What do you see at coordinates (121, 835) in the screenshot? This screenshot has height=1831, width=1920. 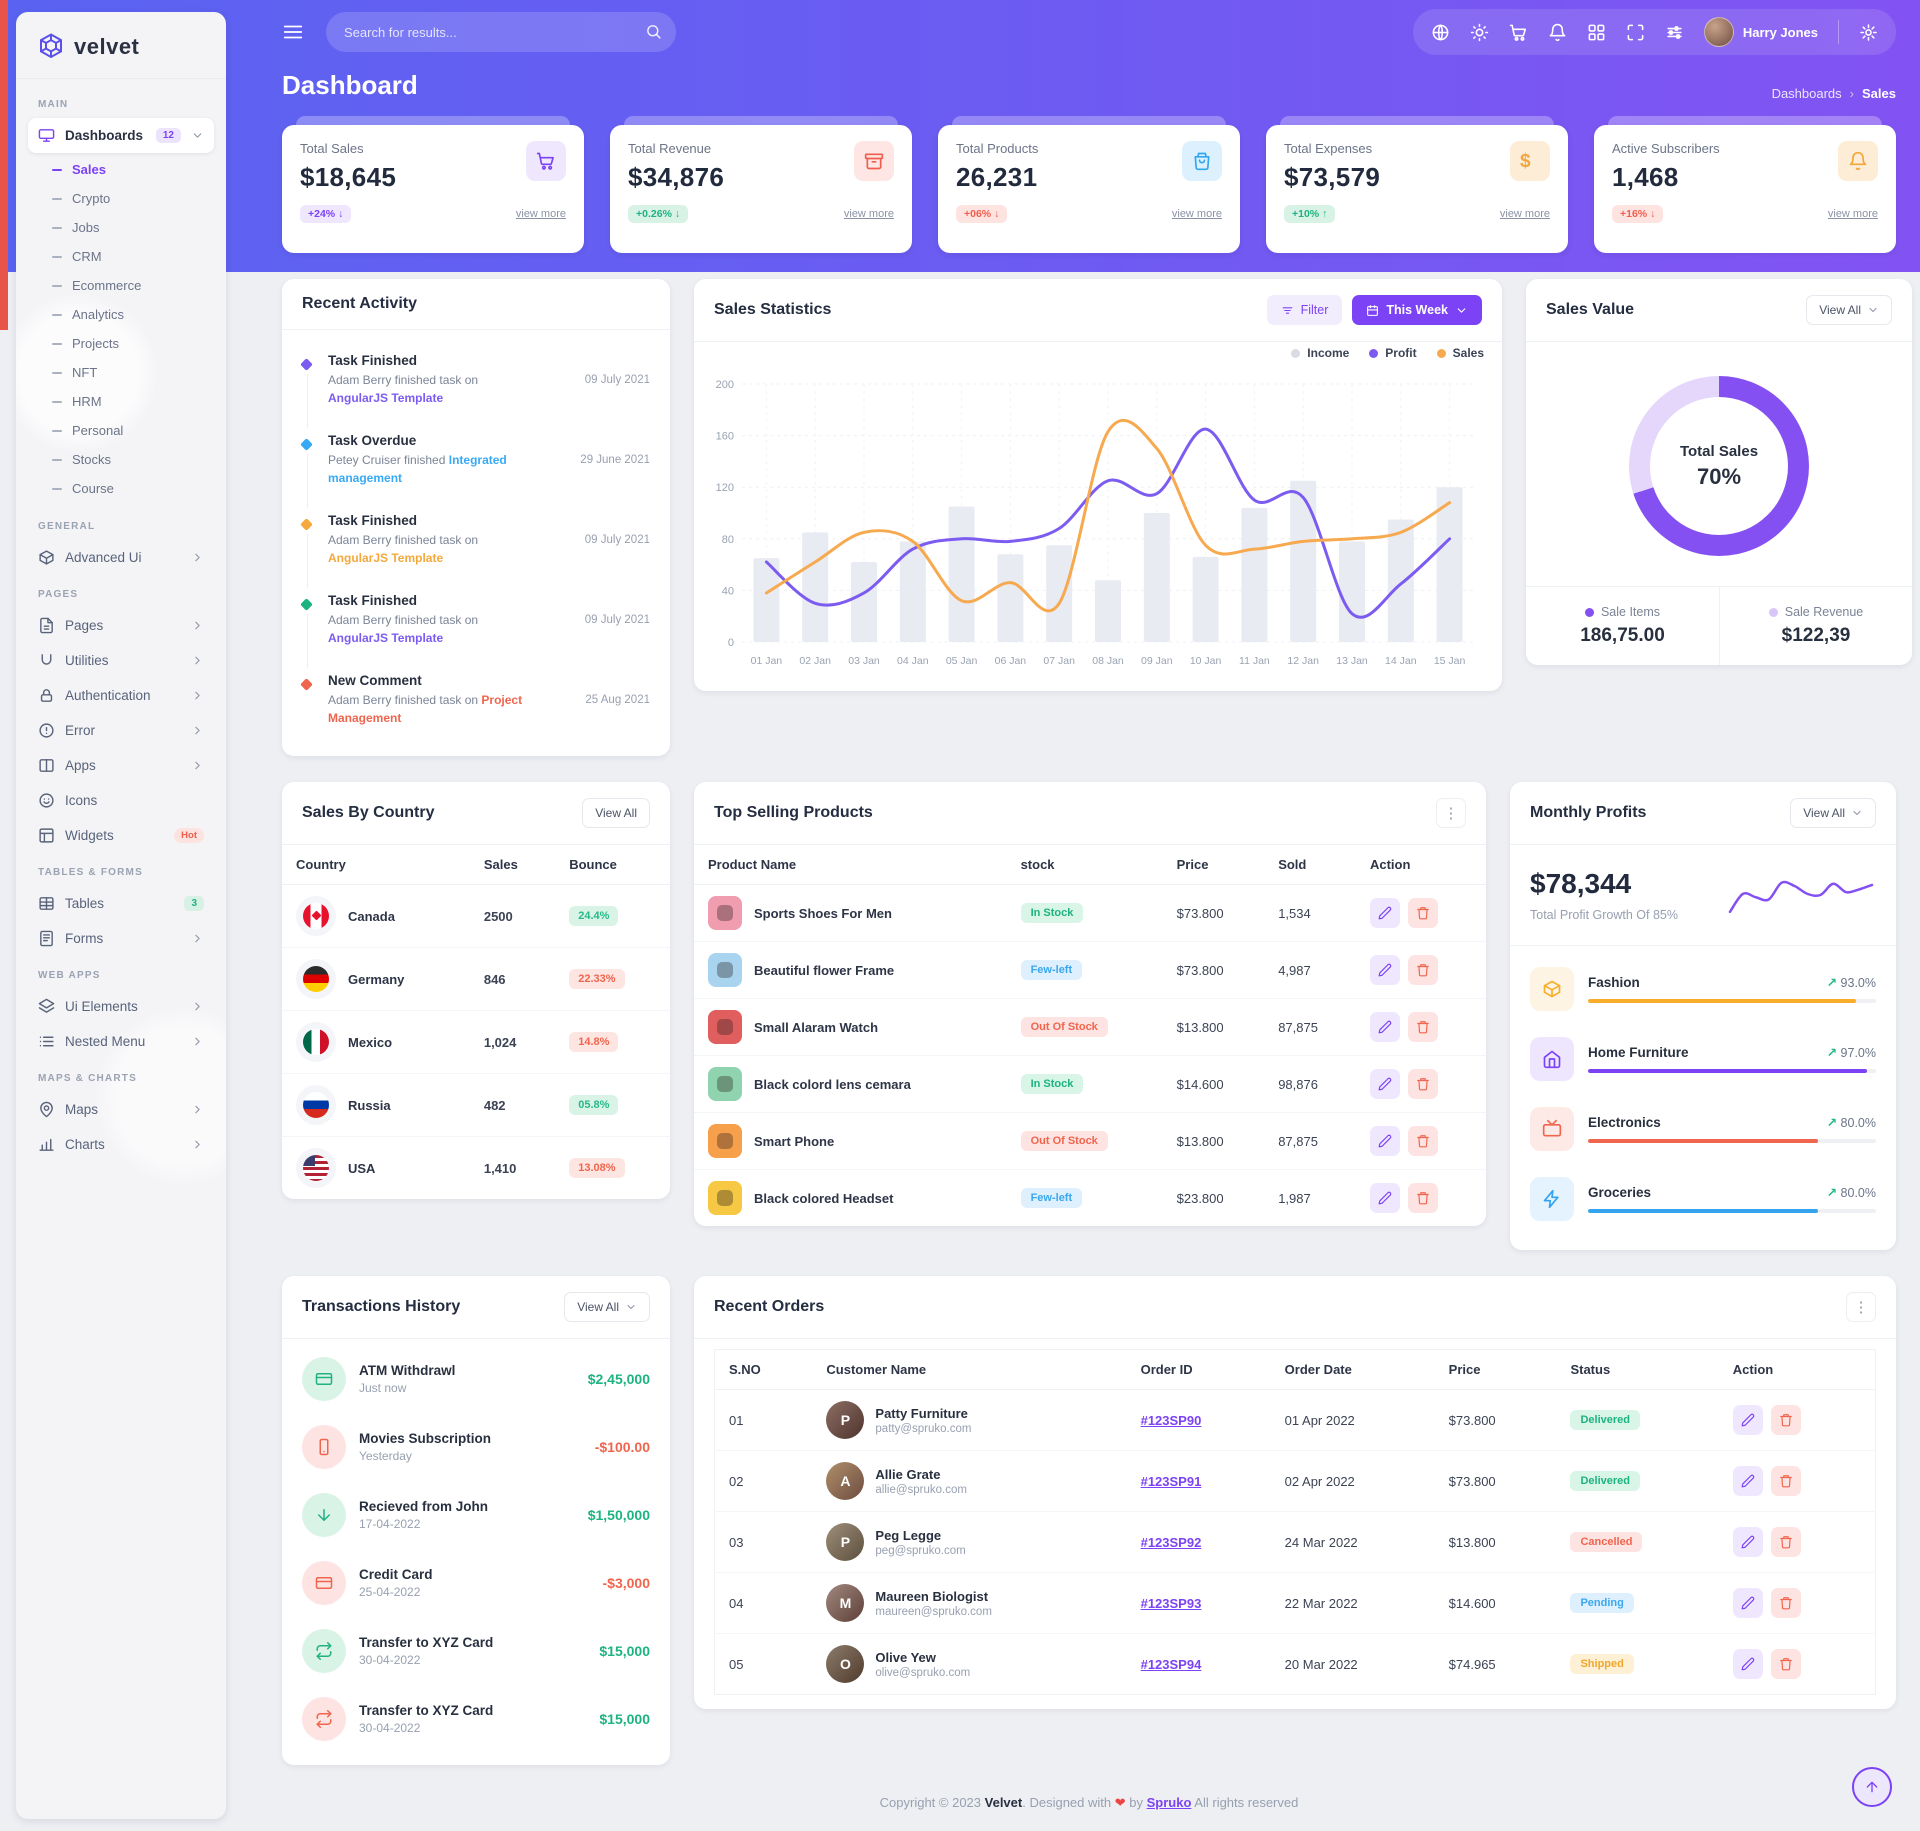 I see `sidebar-item-widgets: Widgets Hot` at bounding box center [121, 835].